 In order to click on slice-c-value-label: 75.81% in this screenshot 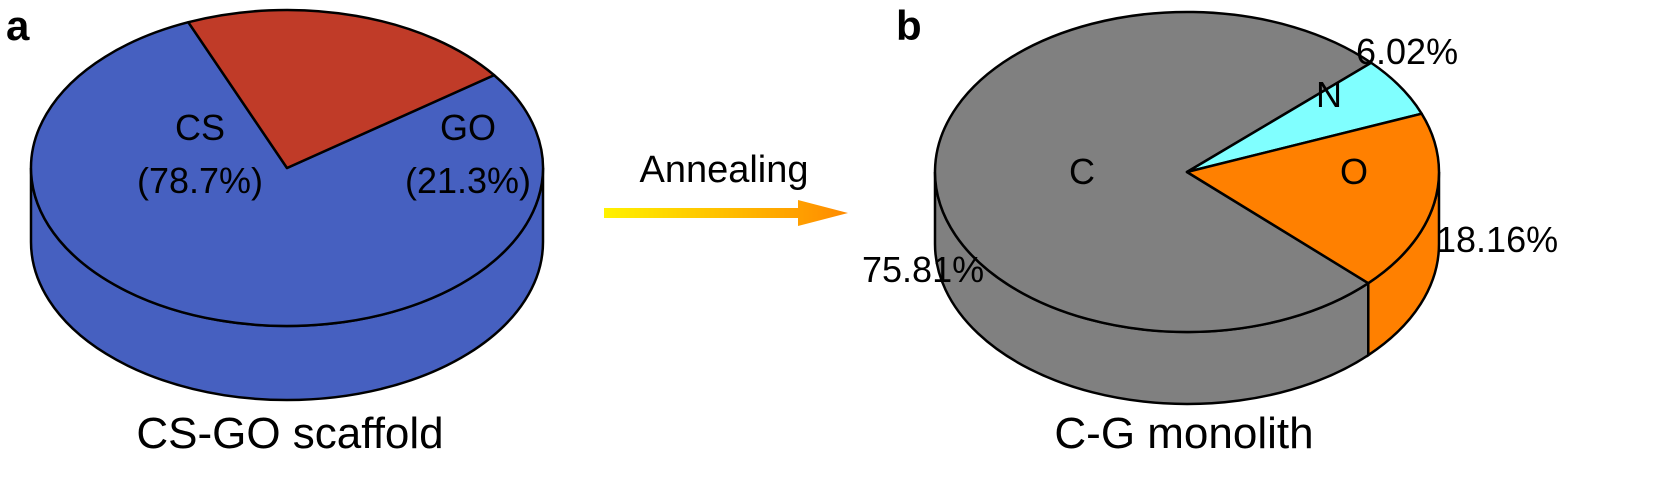, I will do `click(923, 269)`.